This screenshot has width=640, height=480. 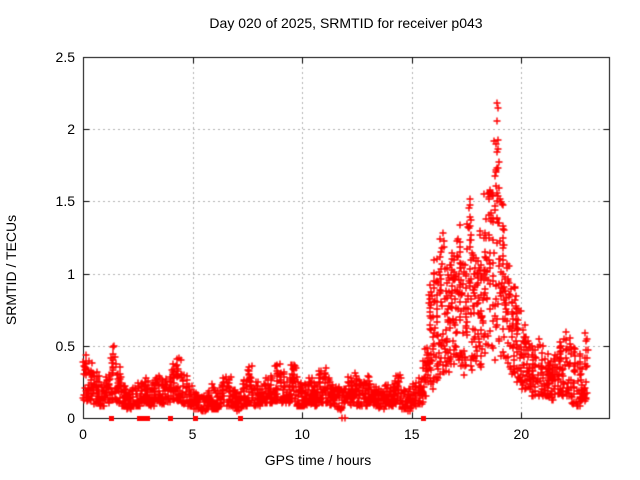 I want to click on y-tick-label: 1.5, so click(x=65, y=201).